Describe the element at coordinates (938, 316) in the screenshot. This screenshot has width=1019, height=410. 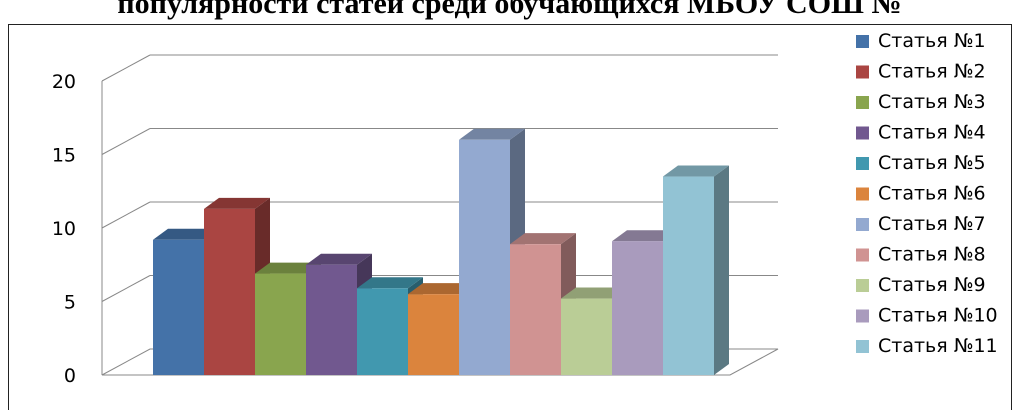
I see `legend-label: Статья №10` at that location.